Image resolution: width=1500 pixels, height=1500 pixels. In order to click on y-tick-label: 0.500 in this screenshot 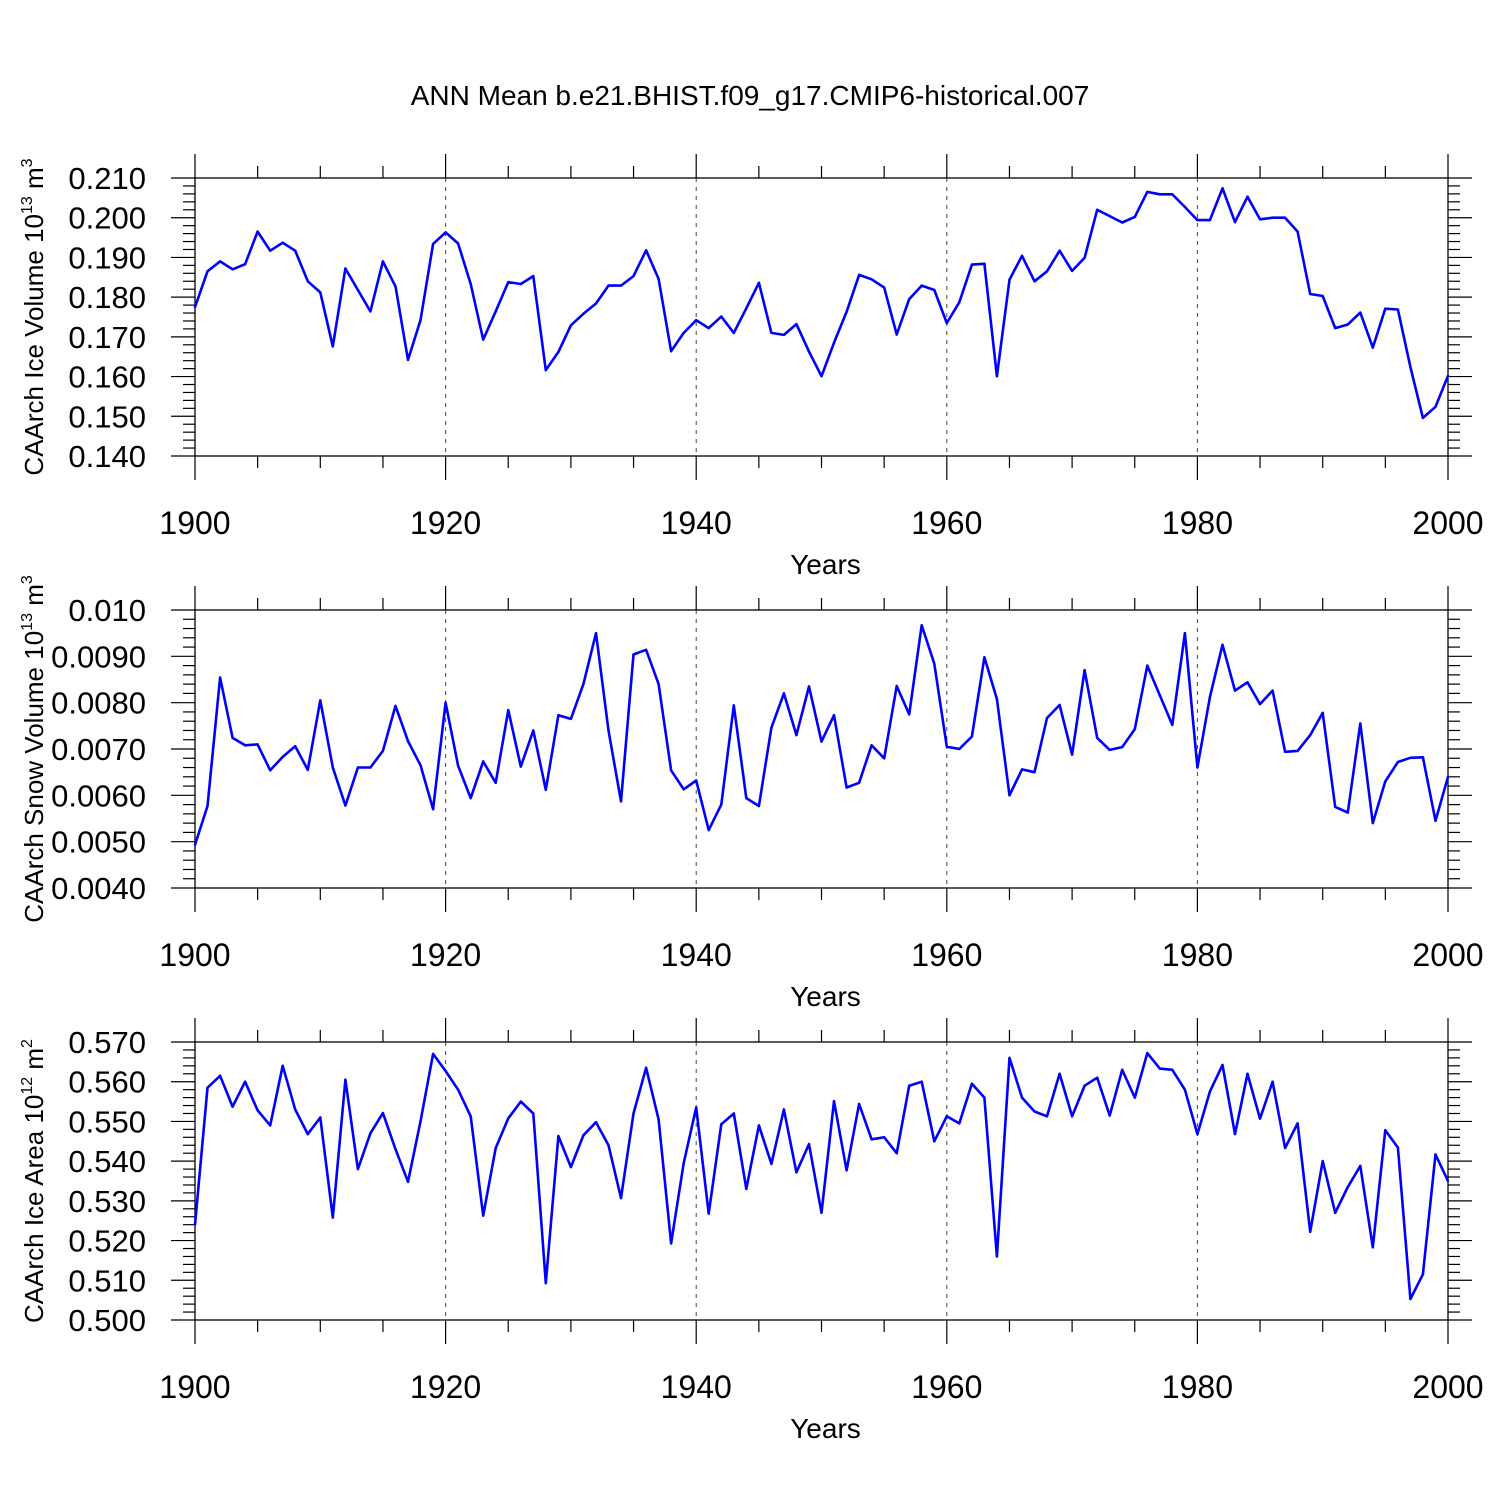, I will do `click(107, 1320)`.